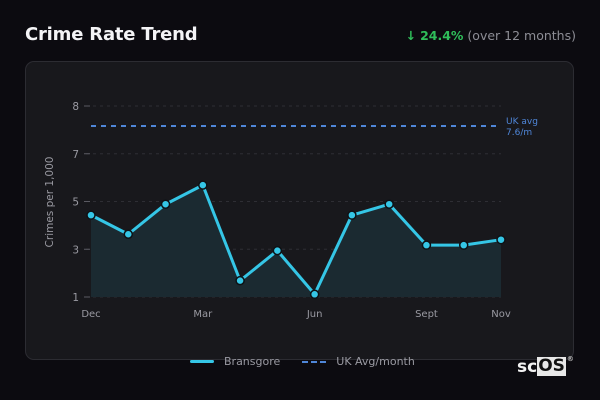 The height and width of the screenshot is (400, 600). I want to click on trend-summary: ↓ 24.4% (over 12 months), so click(491, 35).